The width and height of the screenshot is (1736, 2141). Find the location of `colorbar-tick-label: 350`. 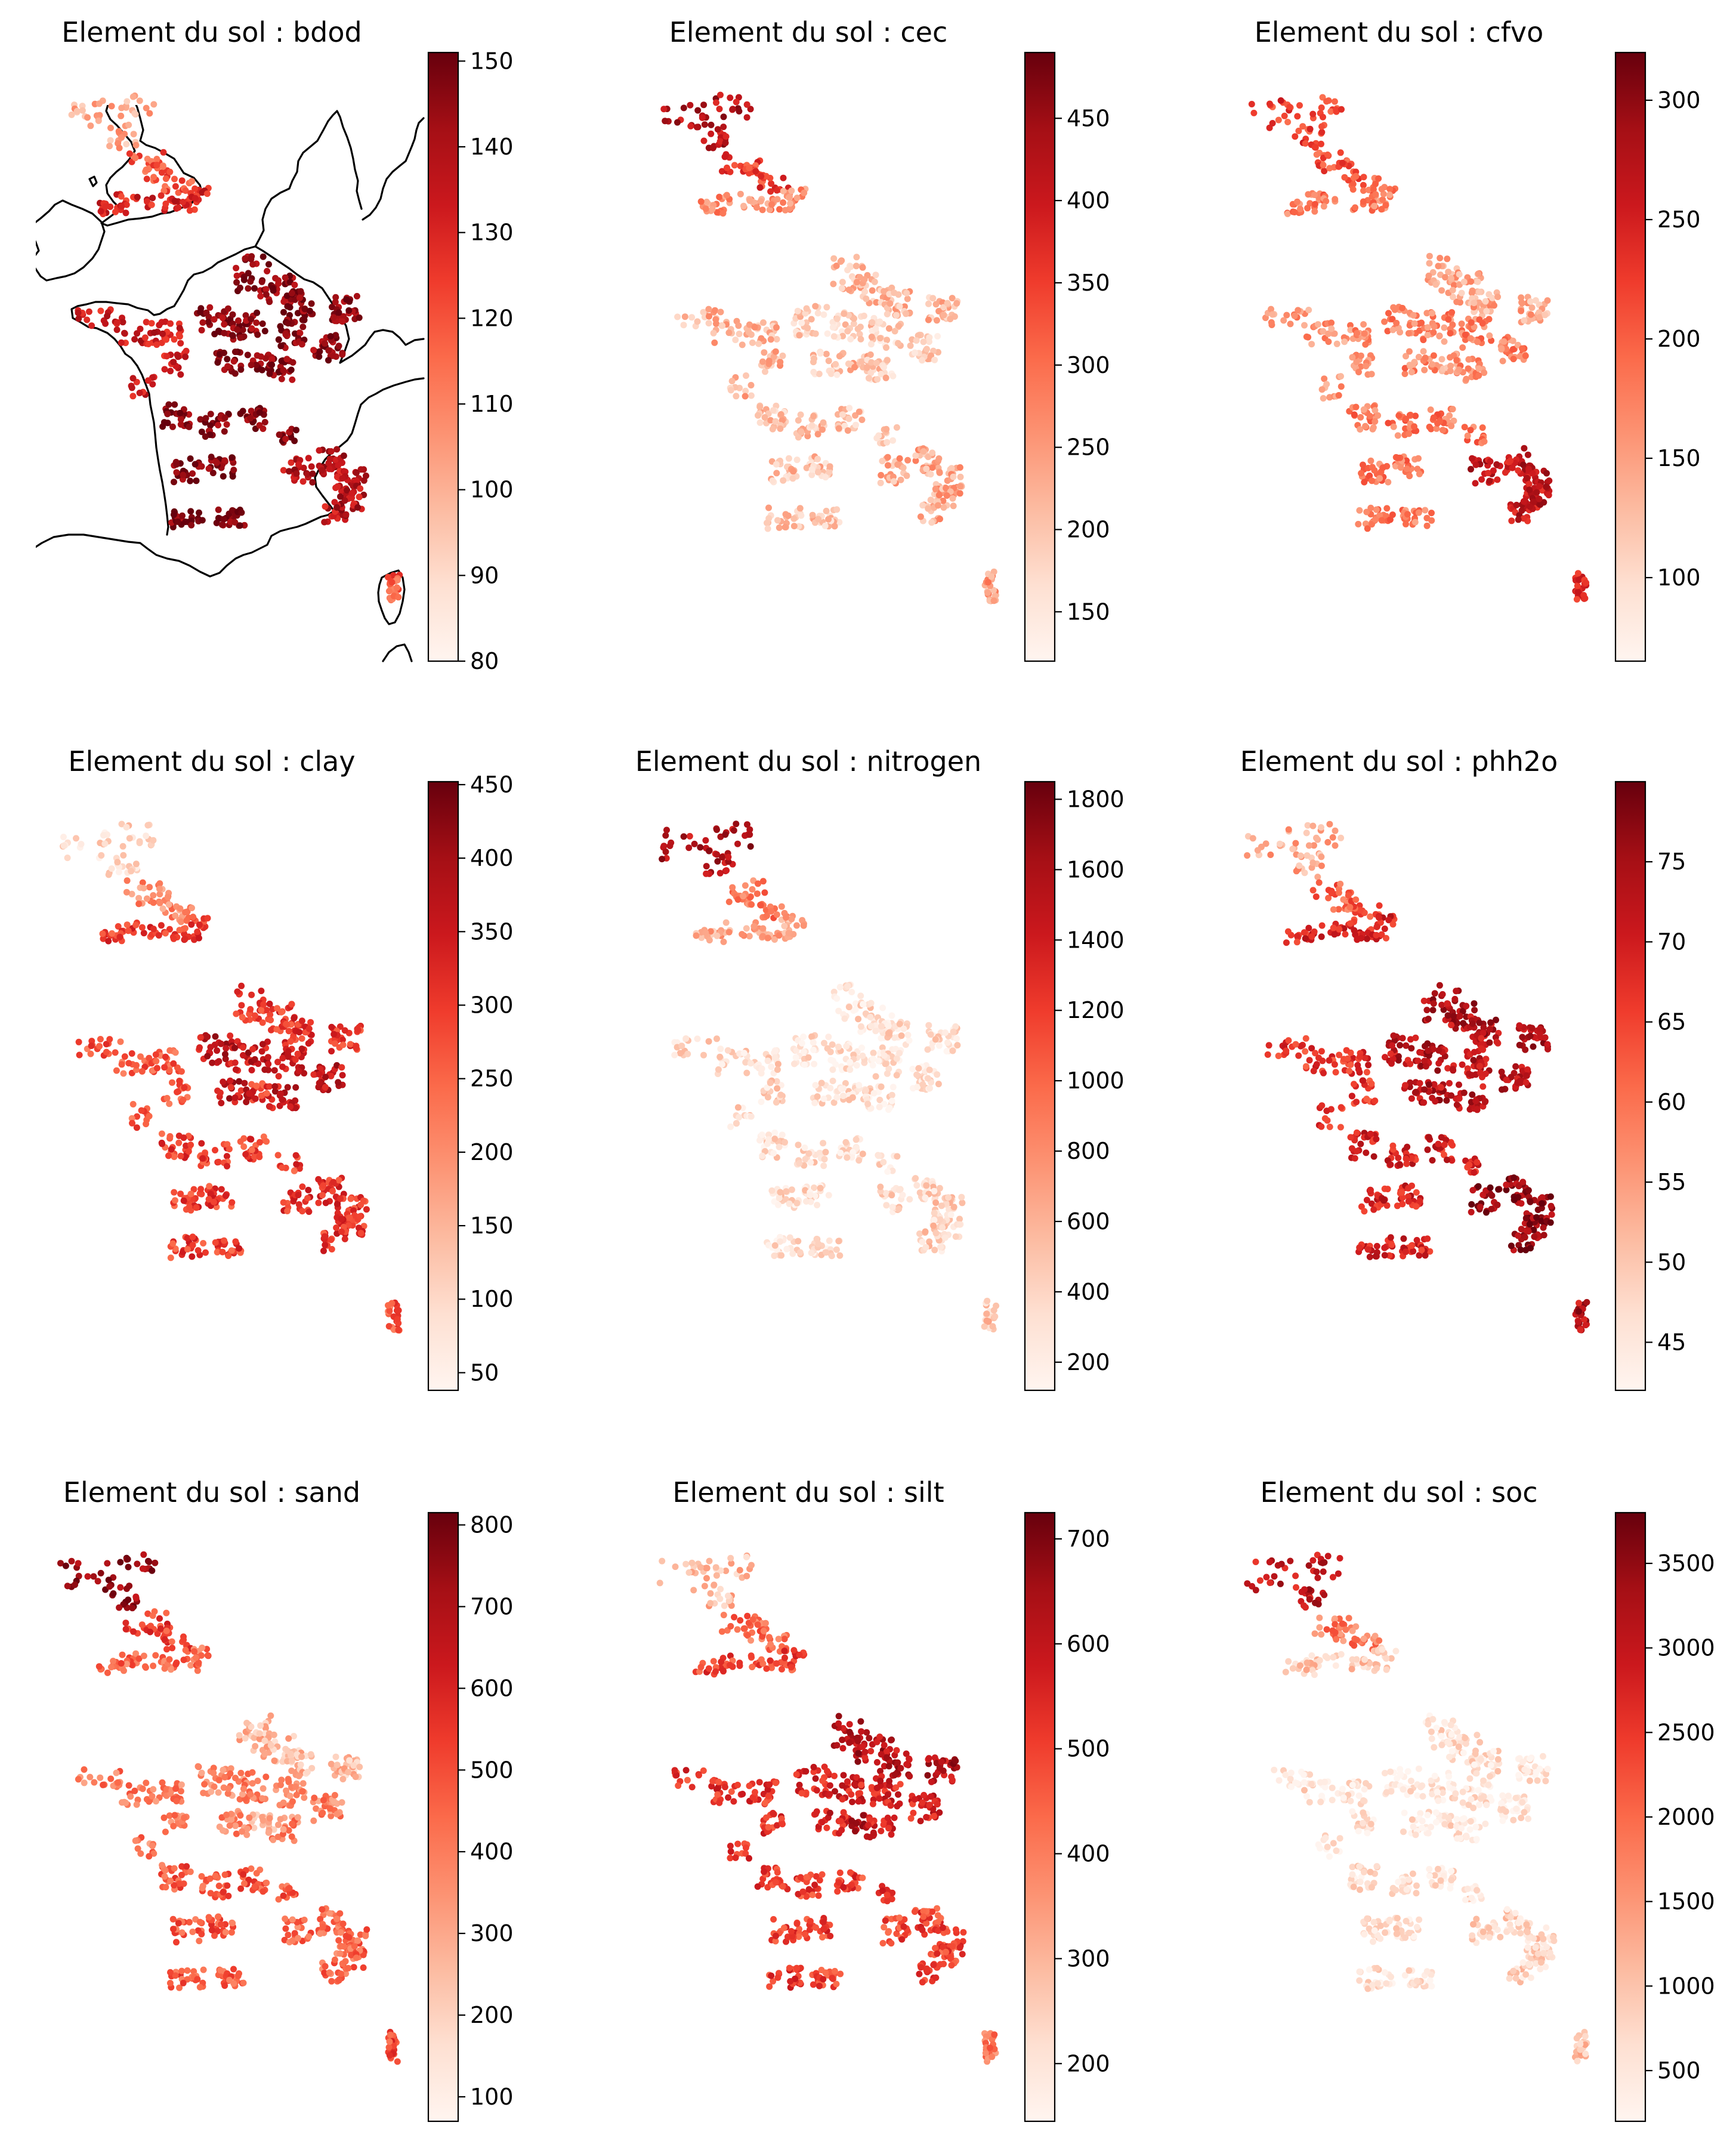

colorbar-tick-label: 350 is located at coordinates (492, 932).